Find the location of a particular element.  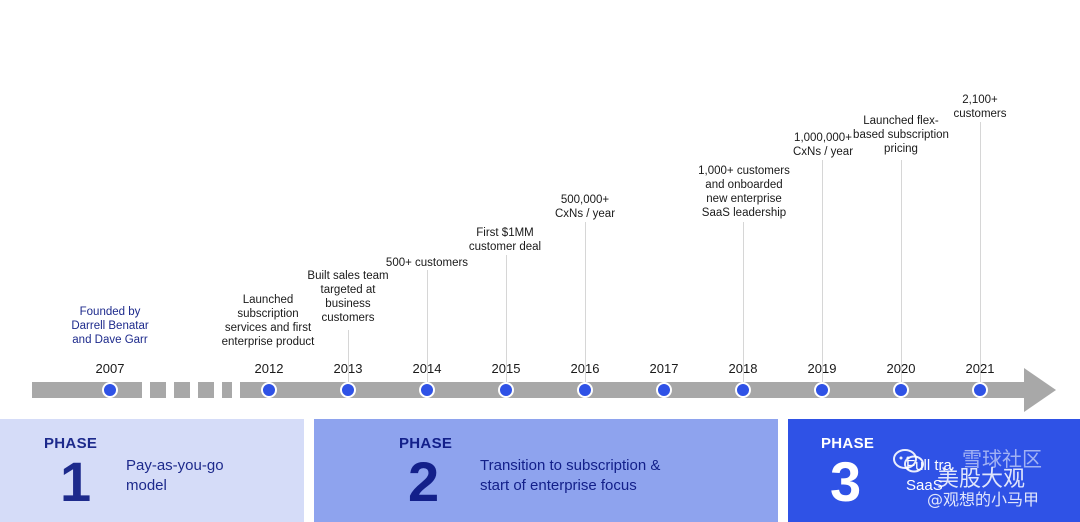

stem-2018 is located at coordinates (743, 302).